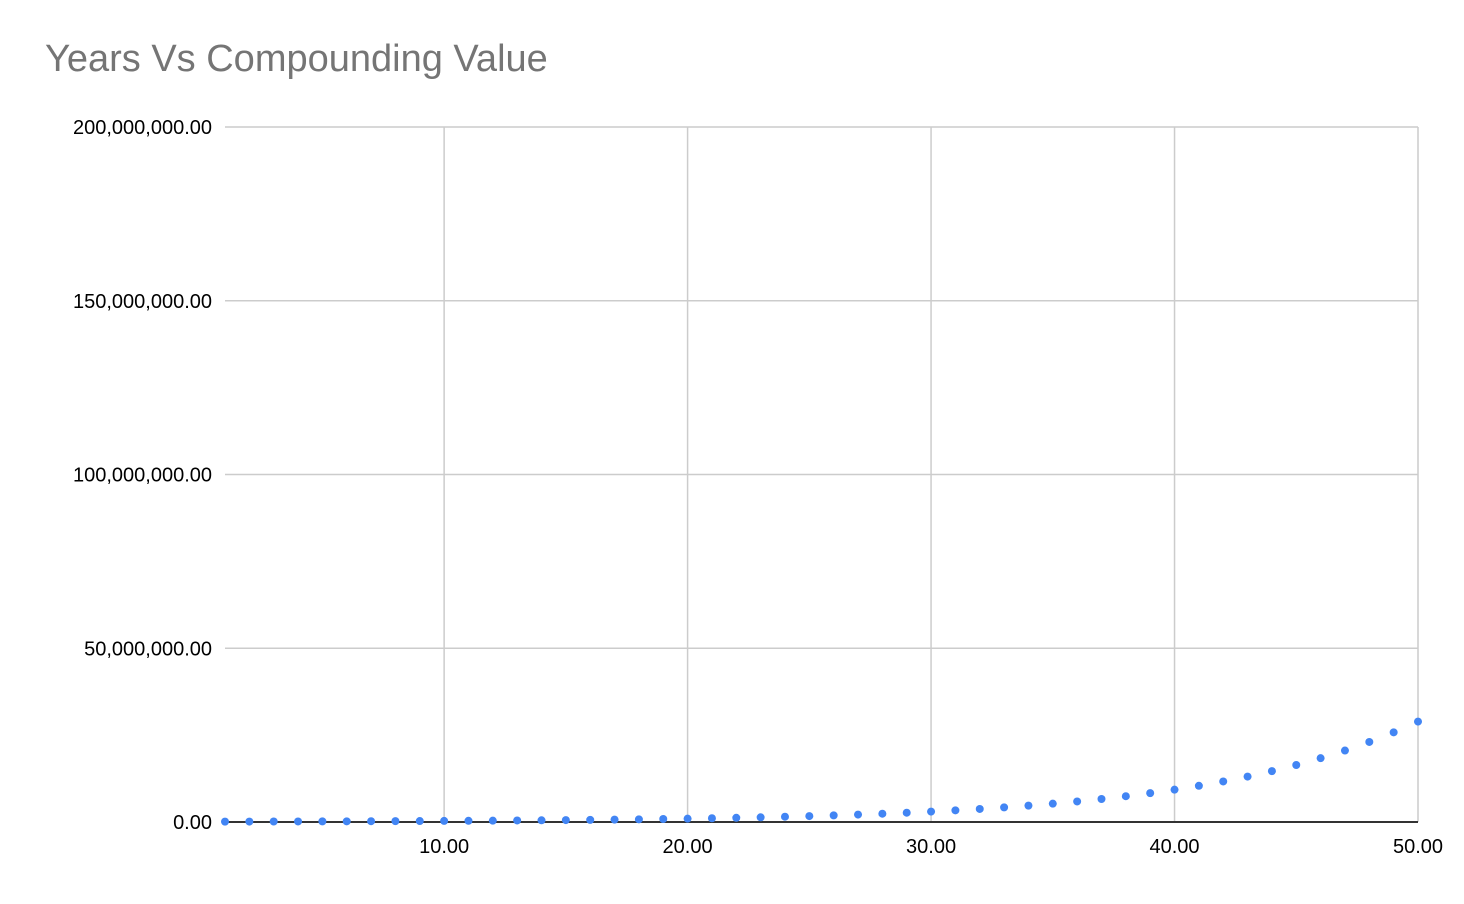 Image resolution: width=1464 pixels, height=904 pixels. I want to click on x-axis-tick-labels: 10.00 20.00 30.00 40.00 50.00, so click(931, 847).